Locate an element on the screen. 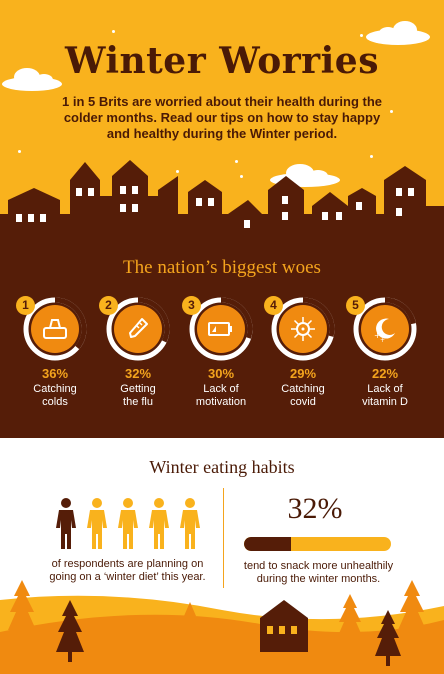  page-title: Winter Worries is located at coordinates (222, 61).